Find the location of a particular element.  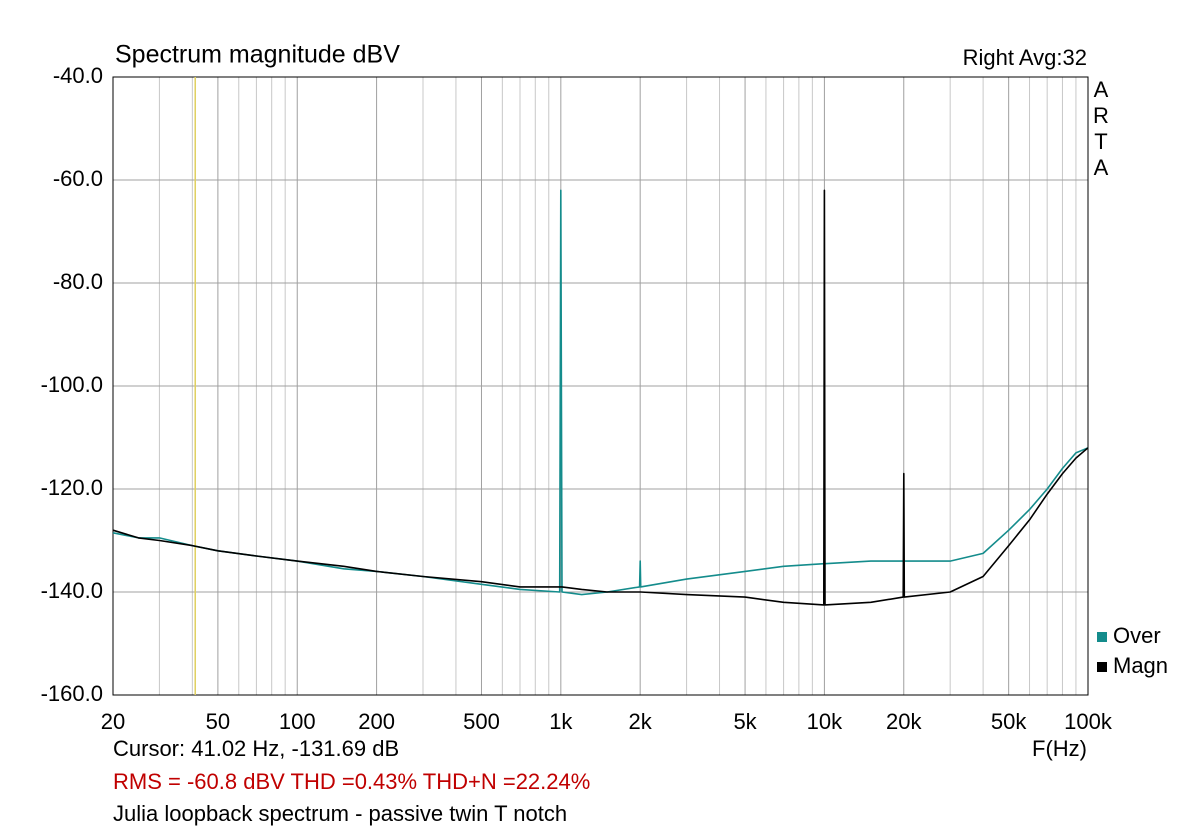

x-tick-label: 100 is located at coordinates (297, 721).